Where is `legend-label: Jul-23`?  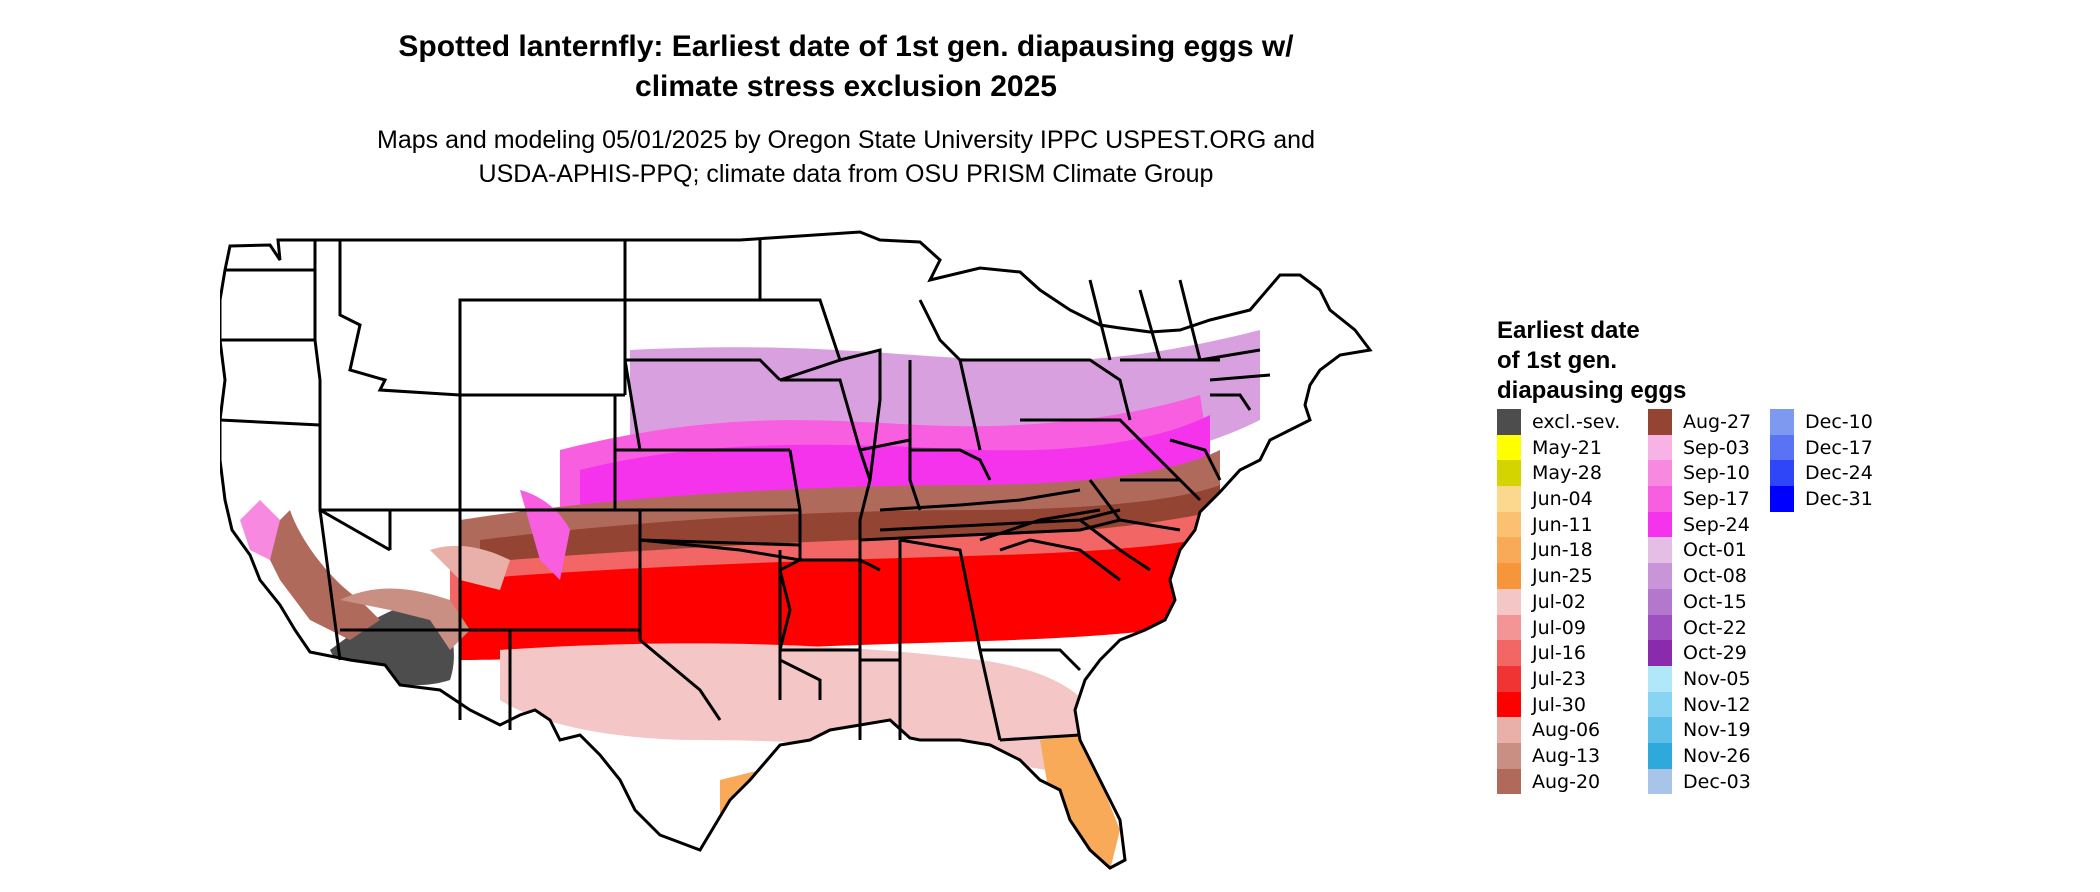
legend-label: Jul-23 is located at coordinates (1559, 678).